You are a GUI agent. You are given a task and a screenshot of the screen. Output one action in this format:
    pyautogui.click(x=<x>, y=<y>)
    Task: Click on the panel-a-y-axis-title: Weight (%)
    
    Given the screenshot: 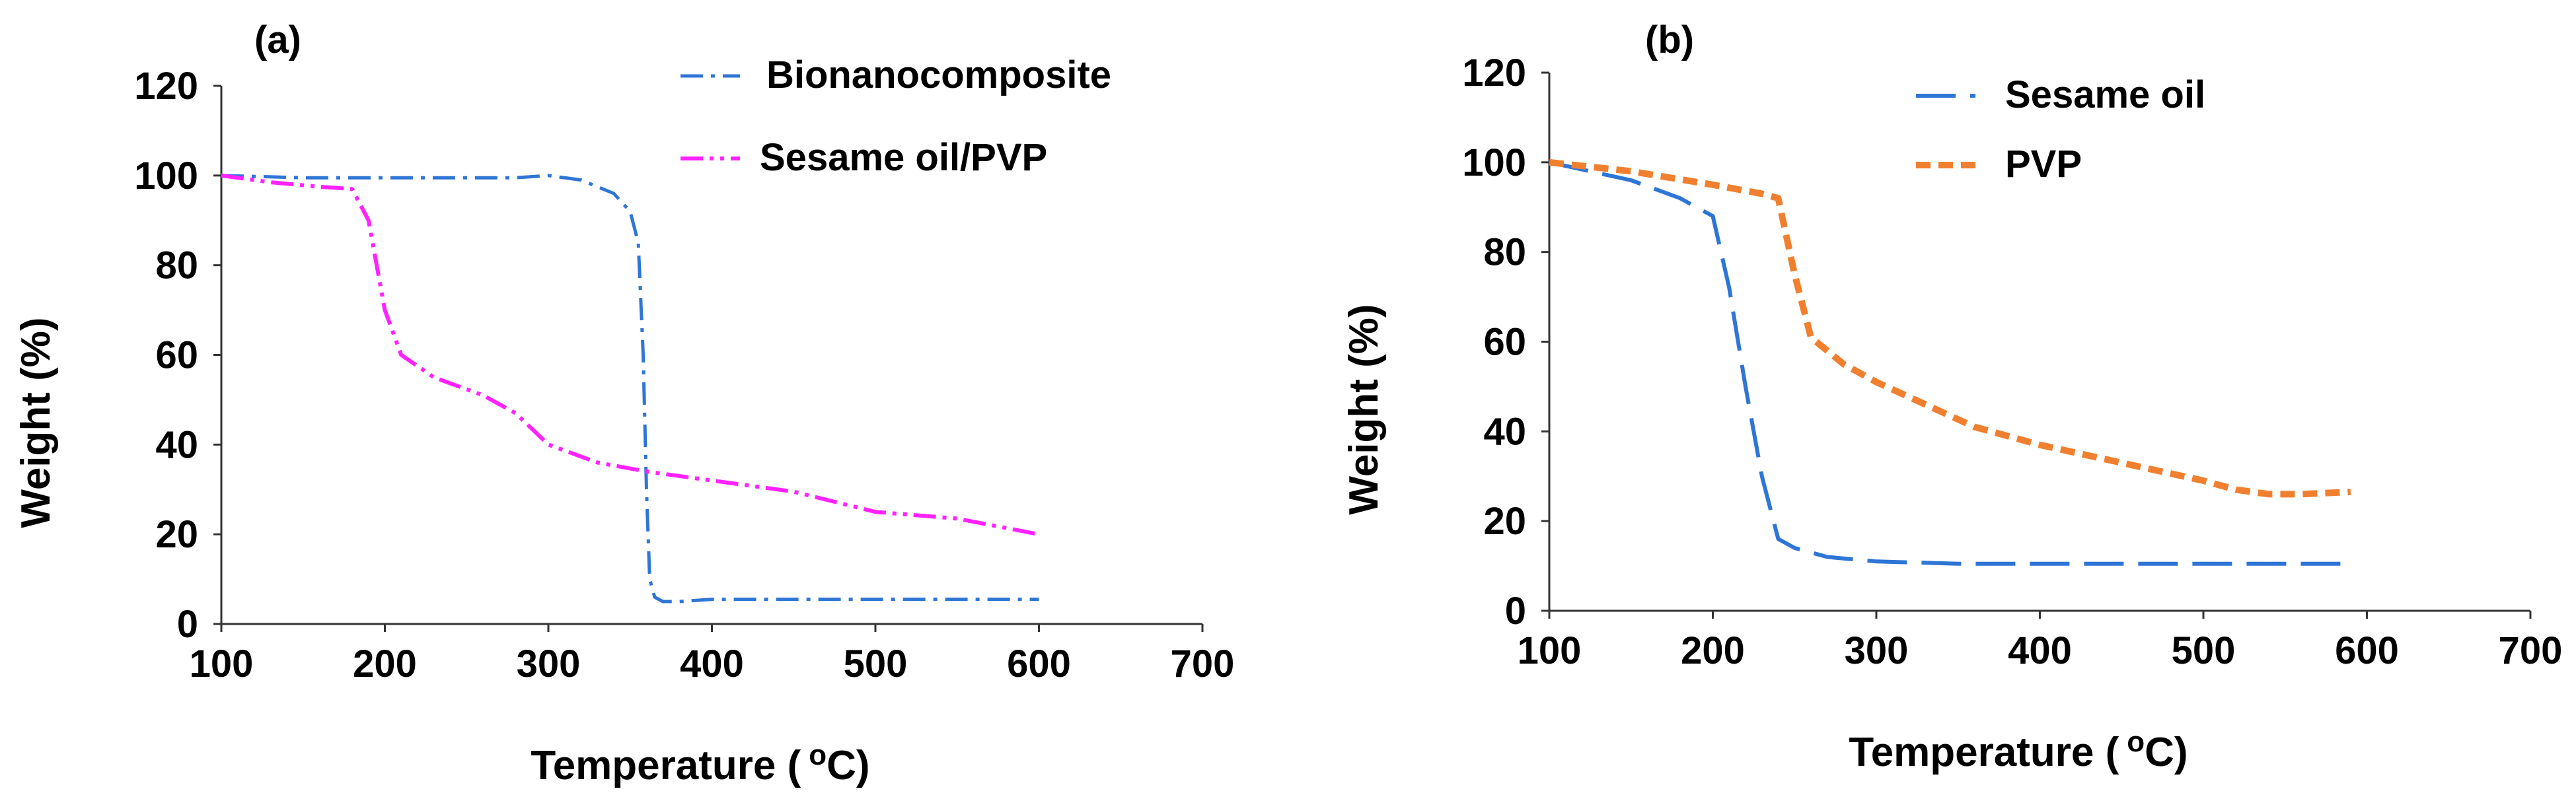 What is the action you would take?
    pyautogui.click(x=36, y=422)
    